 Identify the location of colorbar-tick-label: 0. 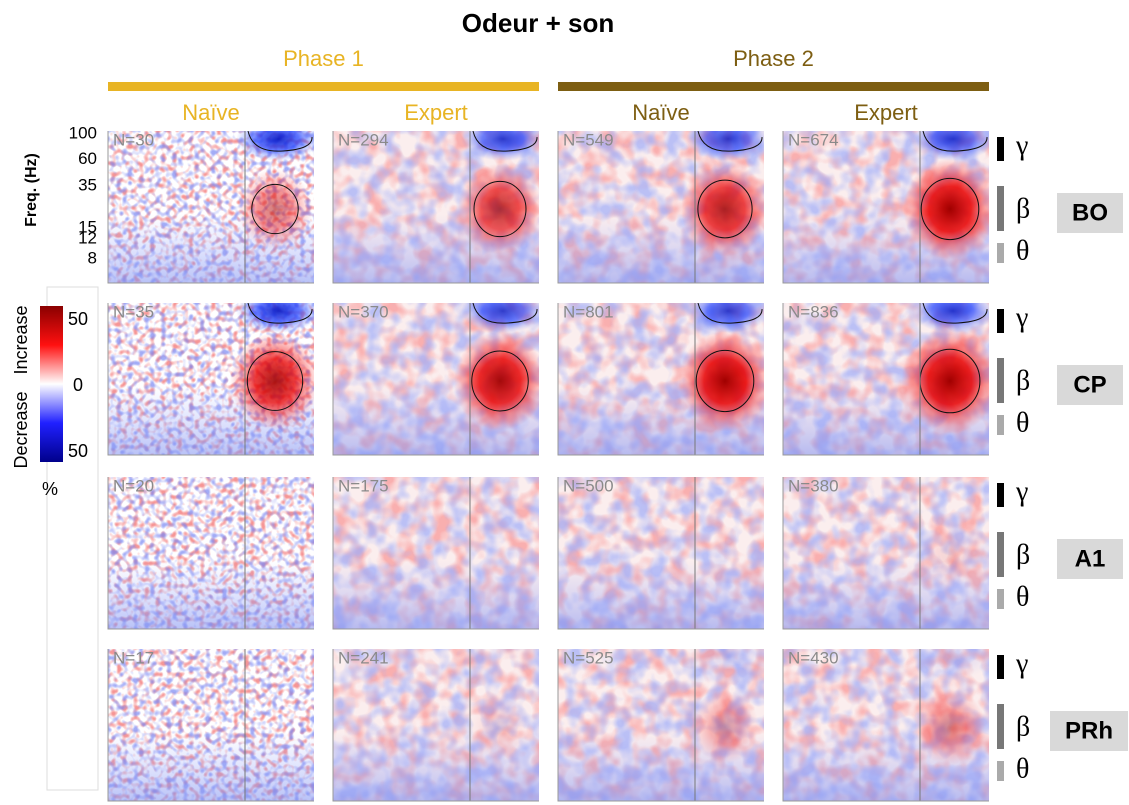
(78, 385).